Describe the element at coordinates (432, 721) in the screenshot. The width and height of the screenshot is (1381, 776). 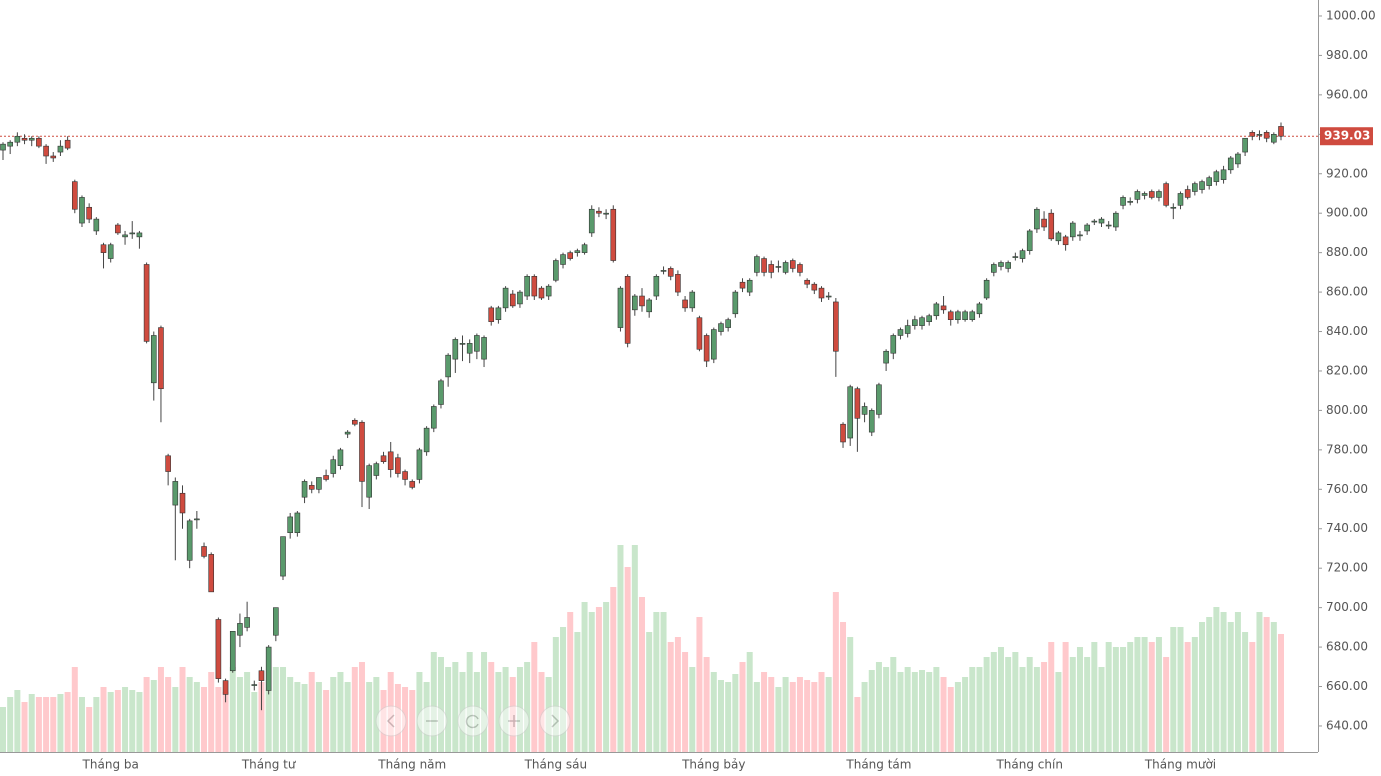
I see `zoom-out-button` at that location.